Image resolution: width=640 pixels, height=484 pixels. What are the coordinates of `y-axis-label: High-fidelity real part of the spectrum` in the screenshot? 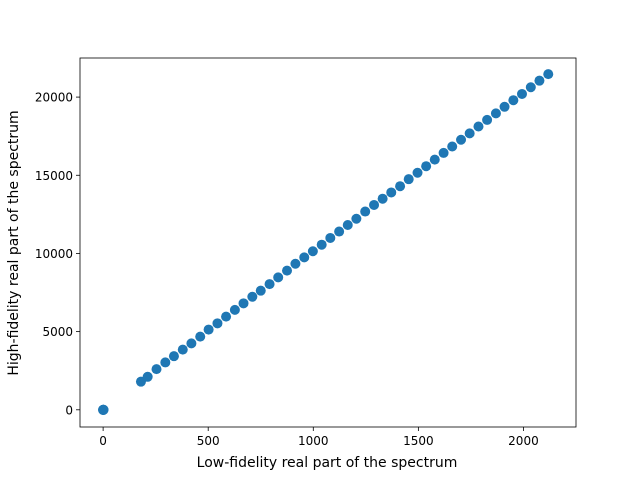 It's located at (14, 242).